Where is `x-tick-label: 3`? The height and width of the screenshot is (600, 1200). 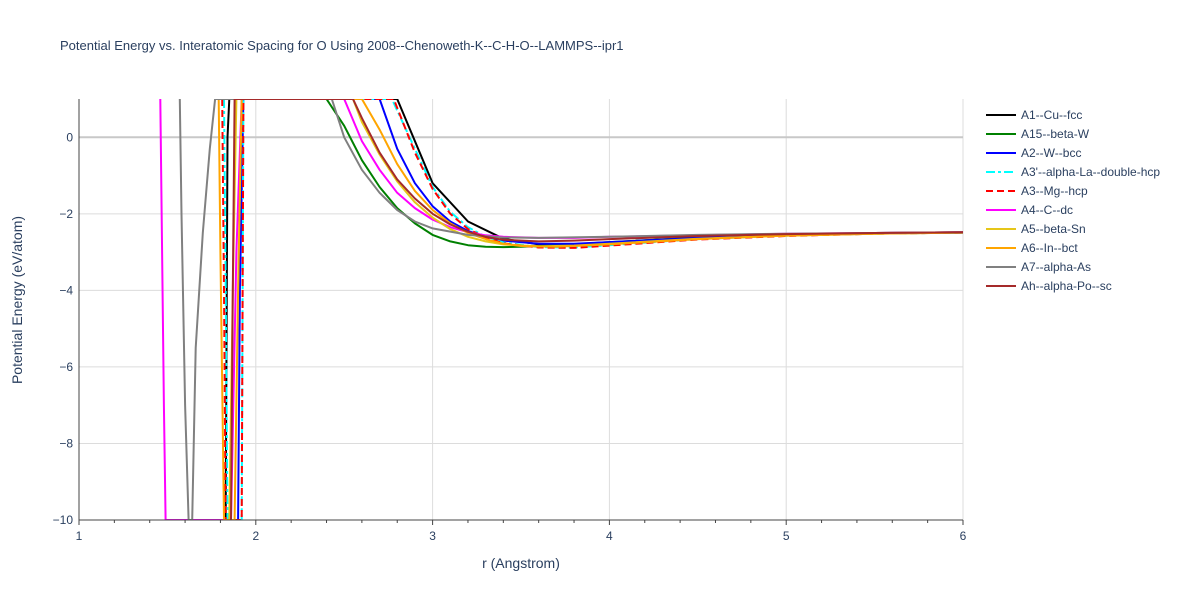 x-tick-label: 3 is located at coordinates (432, 536).